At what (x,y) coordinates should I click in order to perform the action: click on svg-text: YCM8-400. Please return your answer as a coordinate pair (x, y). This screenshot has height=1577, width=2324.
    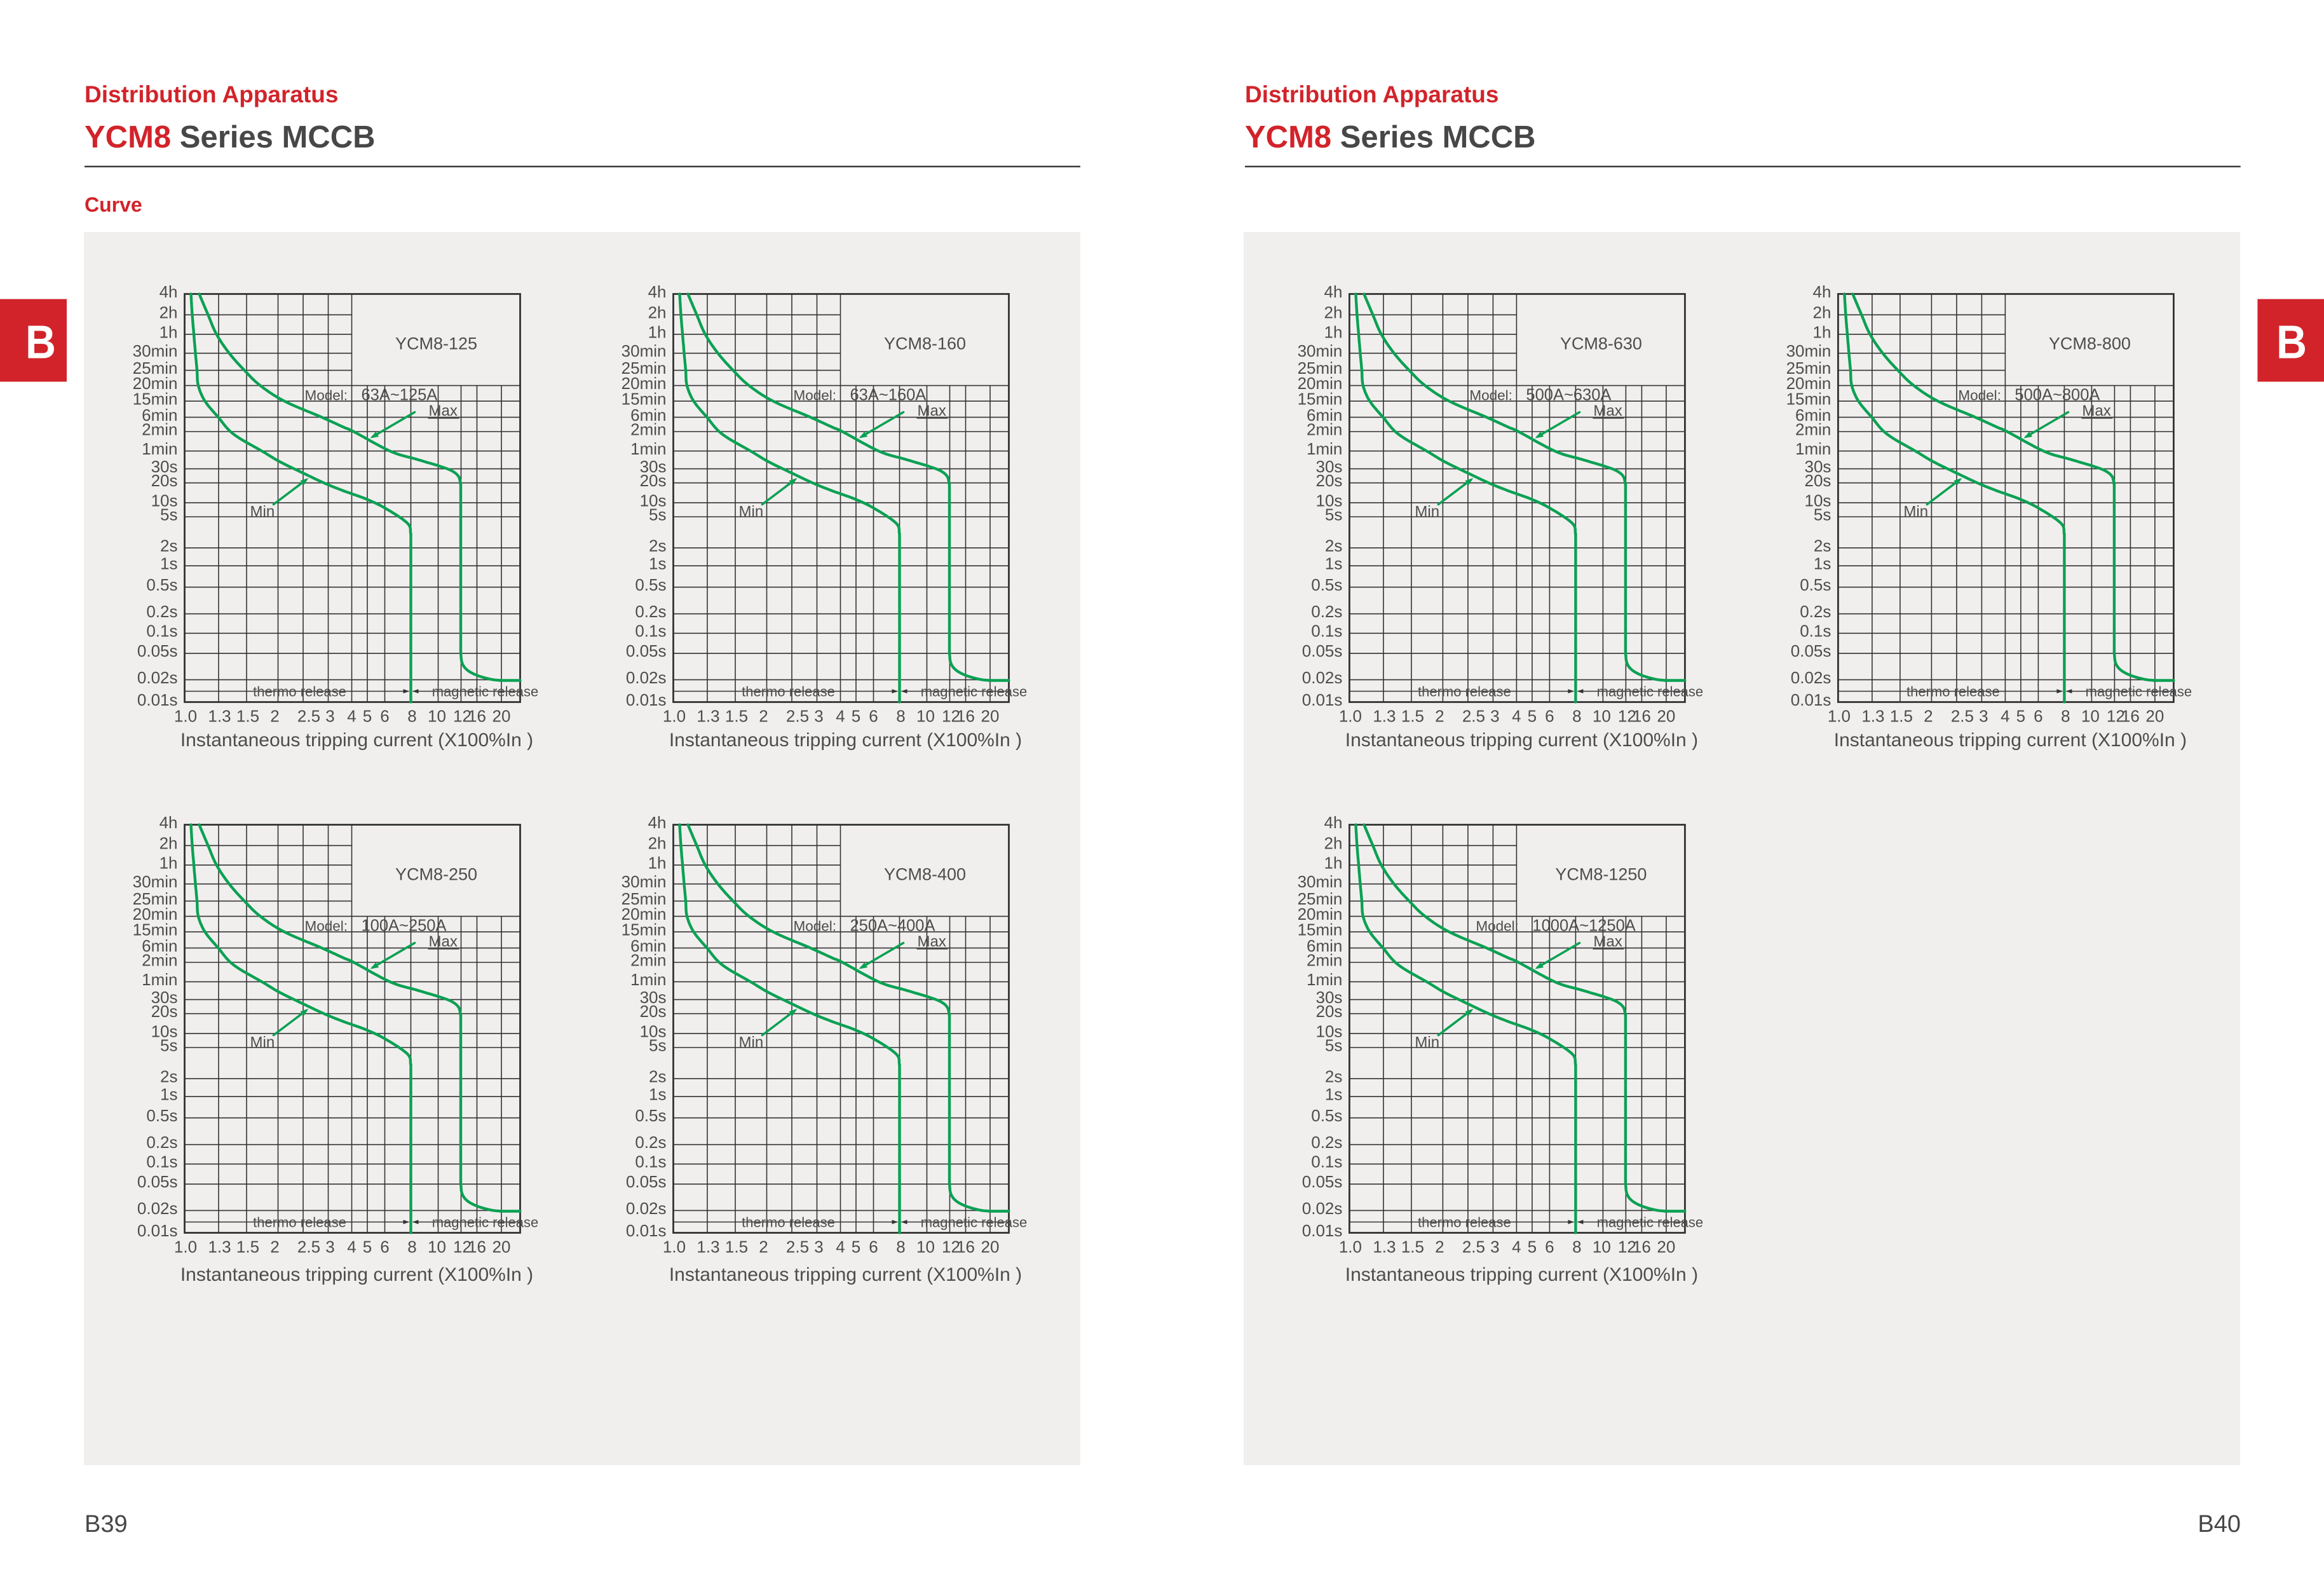
    Looking at the image, I should click on (925, 874).